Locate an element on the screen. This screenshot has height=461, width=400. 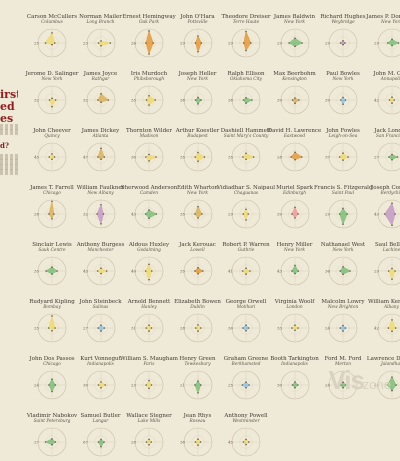
age-label: 41 is located at coordinates (230, 271).